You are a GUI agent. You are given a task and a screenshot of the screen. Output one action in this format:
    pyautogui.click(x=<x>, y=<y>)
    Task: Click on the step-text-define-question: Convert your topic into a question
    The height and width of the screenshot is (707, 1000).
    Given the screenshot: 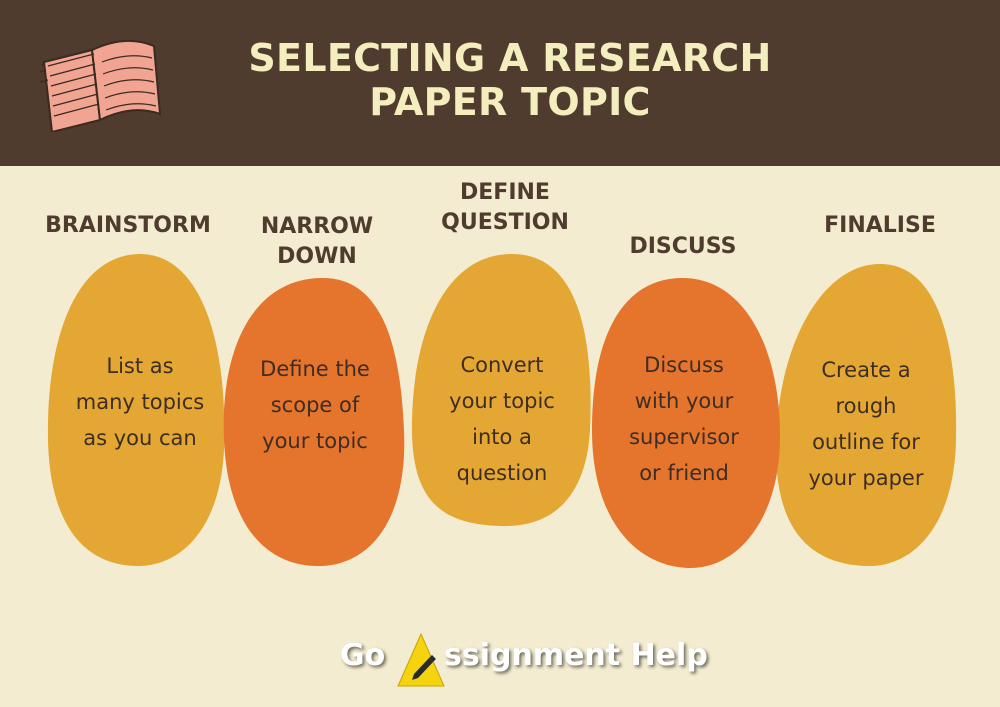 What is the action you would take?
    pyautogui.click(x=502, y=419)
    